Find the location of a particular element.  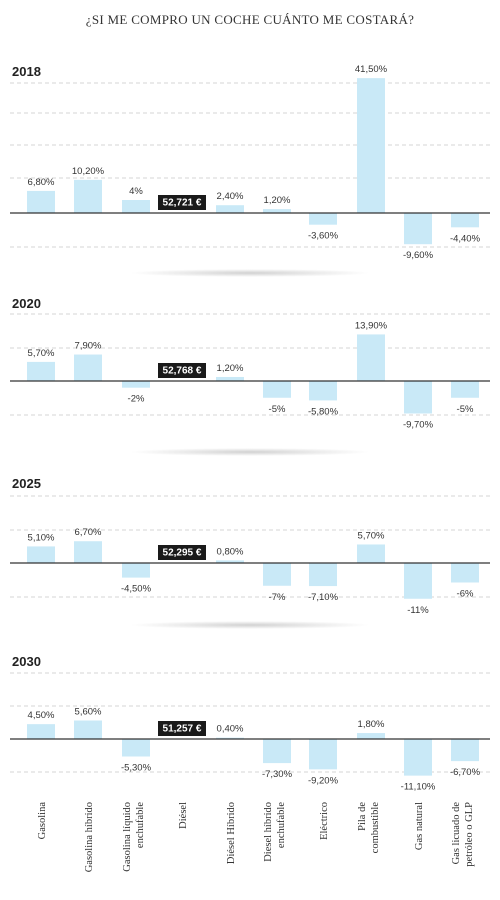

data-label: -4,40% is located at coordinates (465, 238).